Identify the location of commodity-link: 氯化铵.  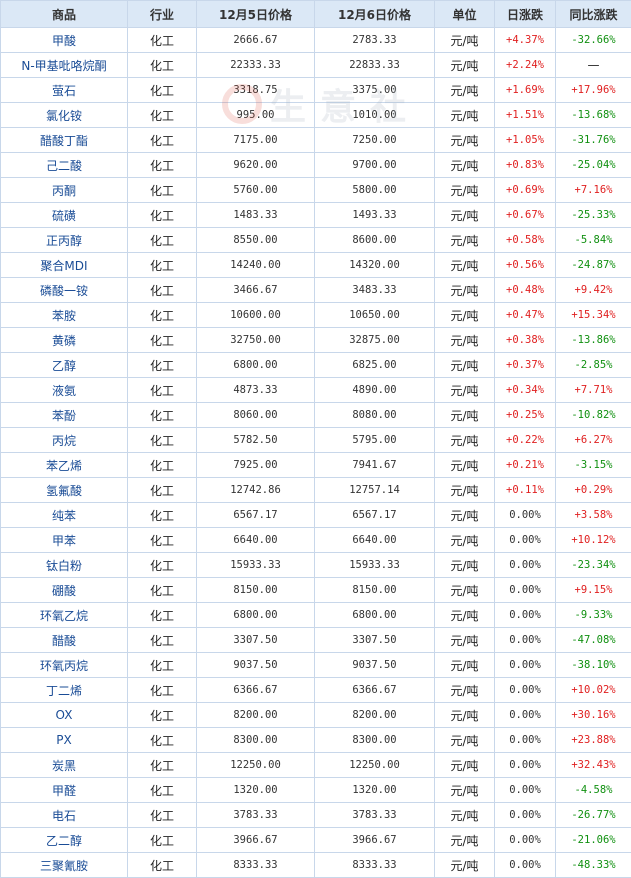
(64, 115).